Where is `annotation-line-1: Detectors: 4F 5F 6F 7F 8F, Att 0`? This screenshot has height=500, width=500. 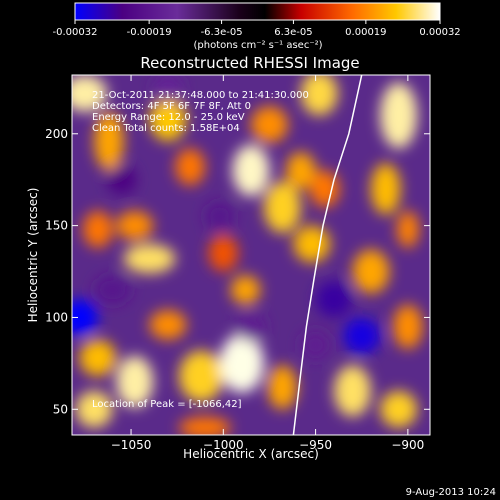 annotation-line-1: Detectors: 4F 5F 6F 7F 8F, Att 0 is located at coordinates (171, 106).